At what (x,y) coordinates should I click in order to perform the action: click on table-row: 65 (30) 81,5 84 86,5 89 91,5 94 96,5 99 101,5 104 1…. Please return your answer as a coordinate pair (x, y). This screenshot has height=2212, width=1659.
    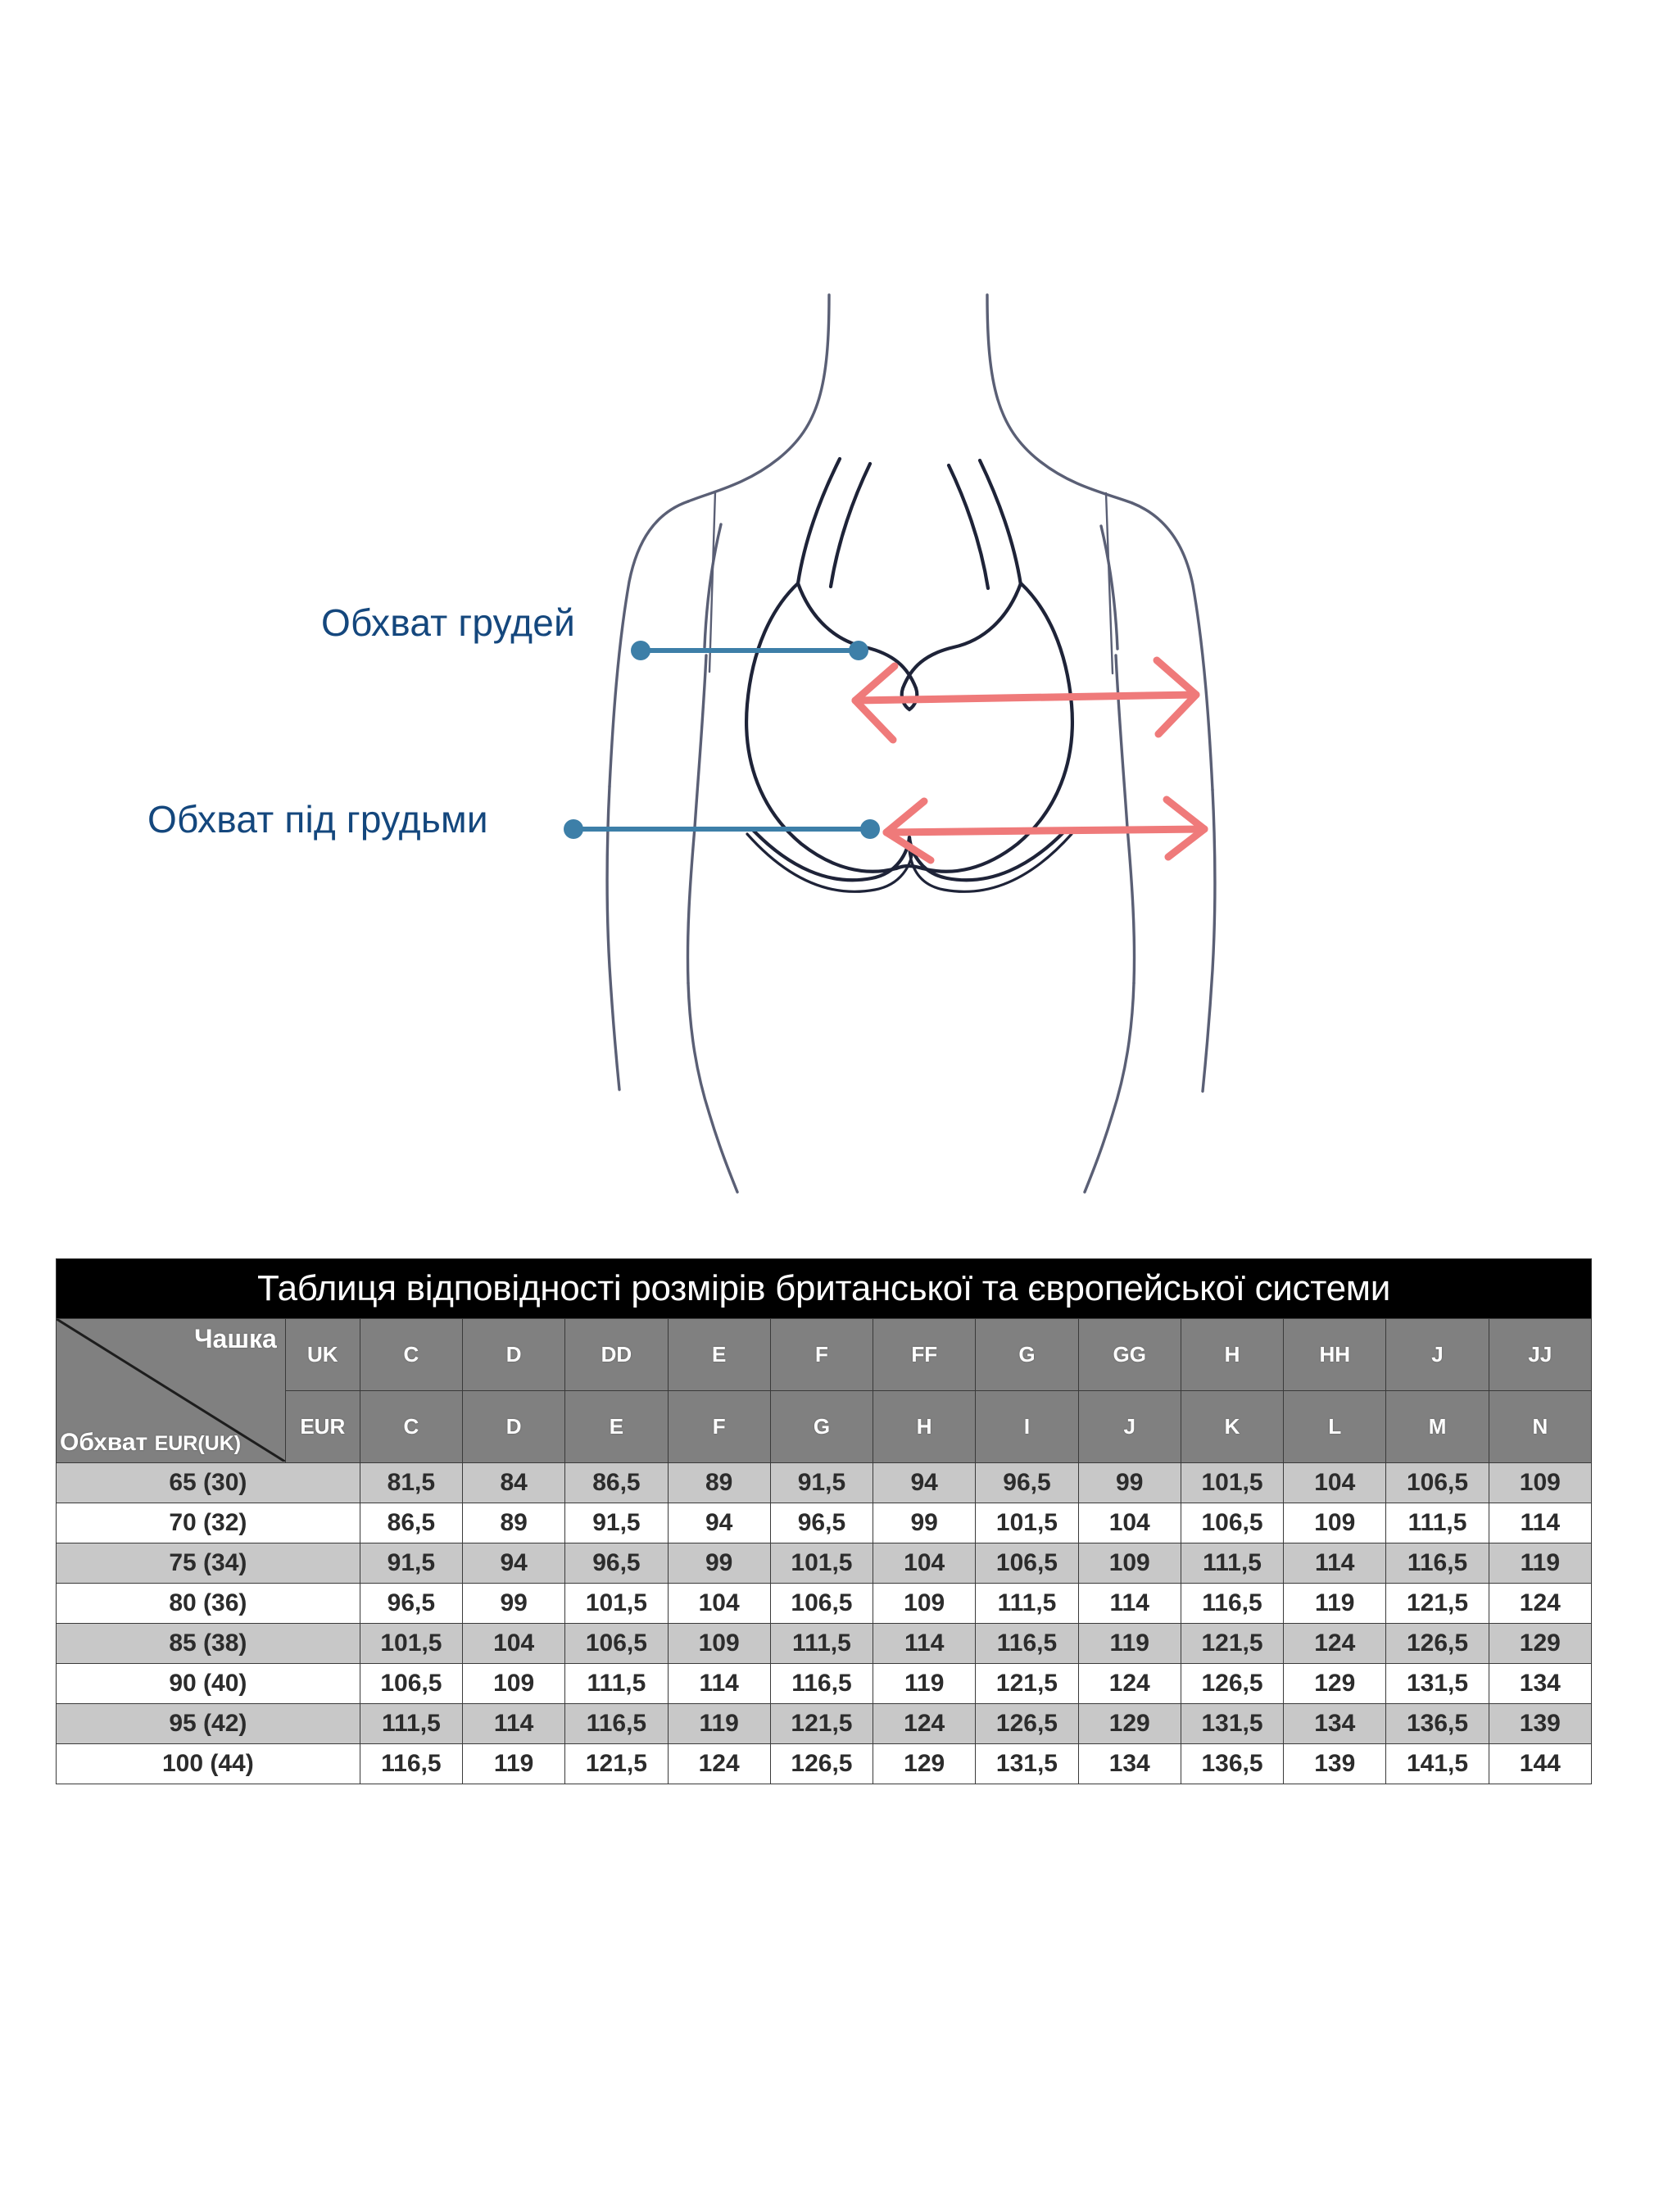
    Looking at the image, I should click on (824, 1482).